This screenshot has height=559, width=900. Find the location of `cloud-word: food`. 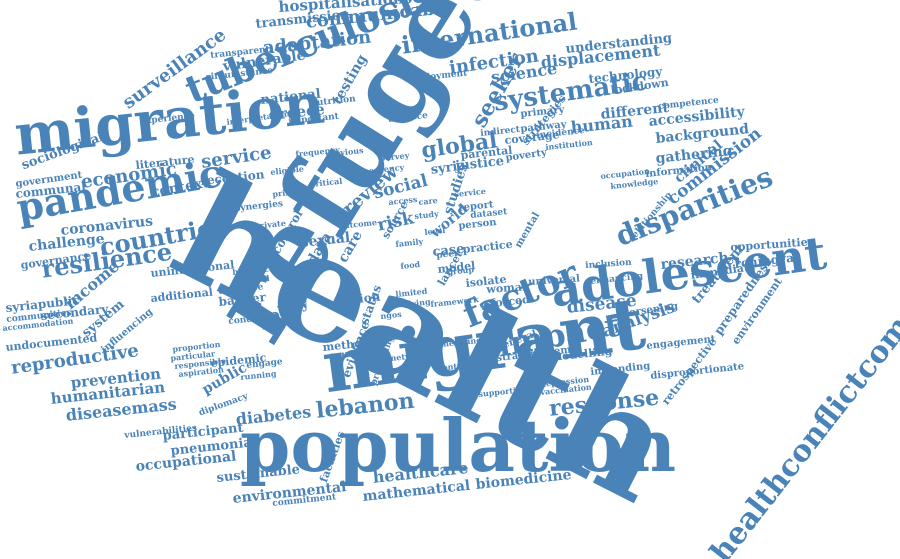

cloud-word: food is located at coordinates (410, 264).